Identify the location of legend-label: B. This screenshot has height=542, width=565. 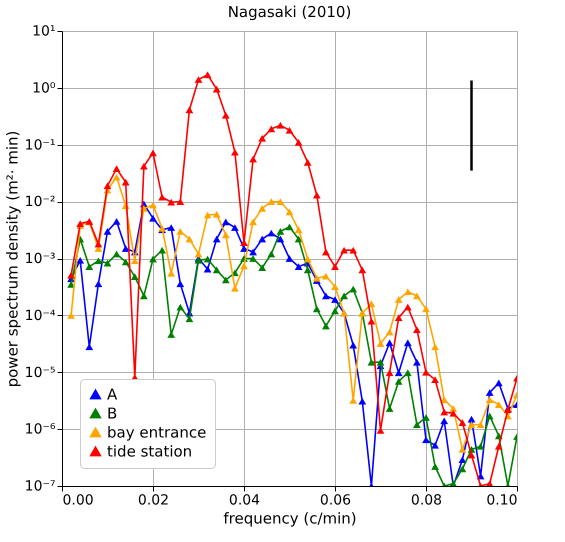
(112, 413).